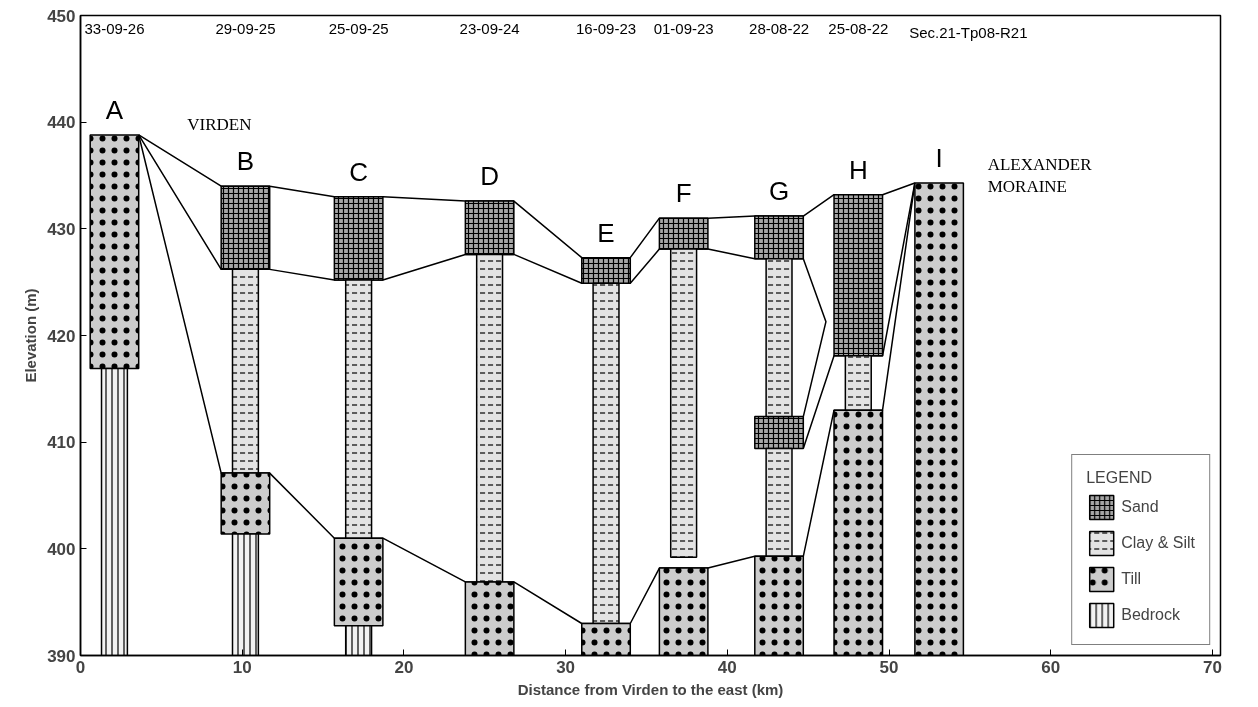 This screenshot has width=1258, height=707. I want to click on annotation: VIRDEN, so click(219, 124).